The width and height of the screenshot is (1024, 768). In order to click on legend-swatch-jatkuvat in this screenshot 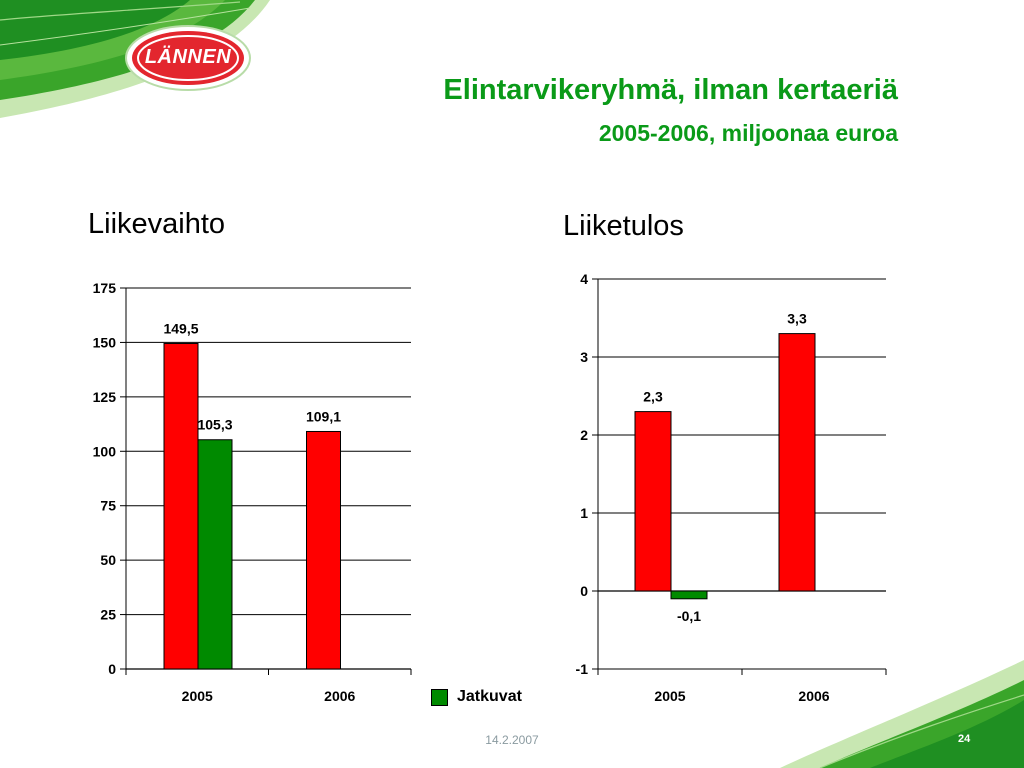, I will do `click(439, 697)`.